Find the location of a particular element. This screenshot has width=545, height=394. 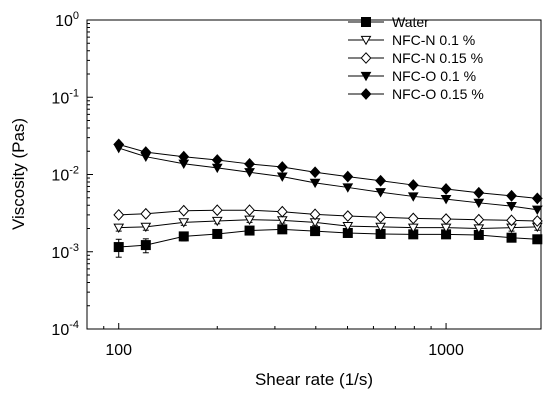

legend-item: NFC-N 0.1 % is located at coordinates (411, 40).